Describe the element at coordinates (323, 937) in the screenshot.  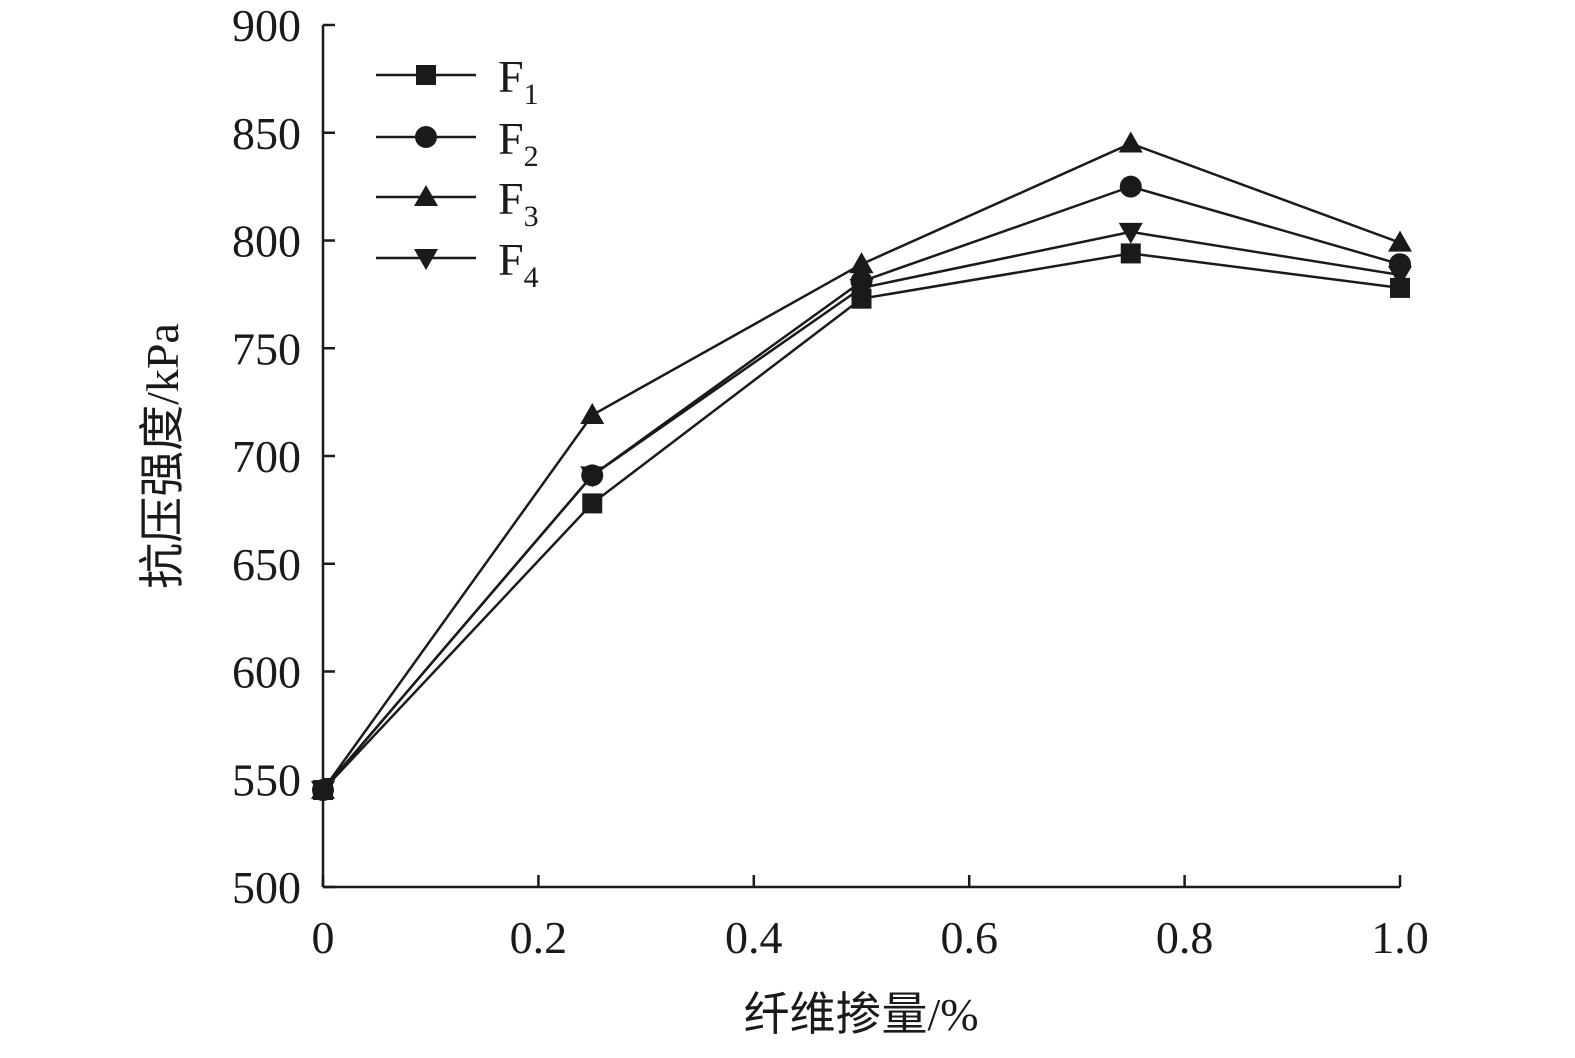
I see `x-tick-label: 0` at that location.